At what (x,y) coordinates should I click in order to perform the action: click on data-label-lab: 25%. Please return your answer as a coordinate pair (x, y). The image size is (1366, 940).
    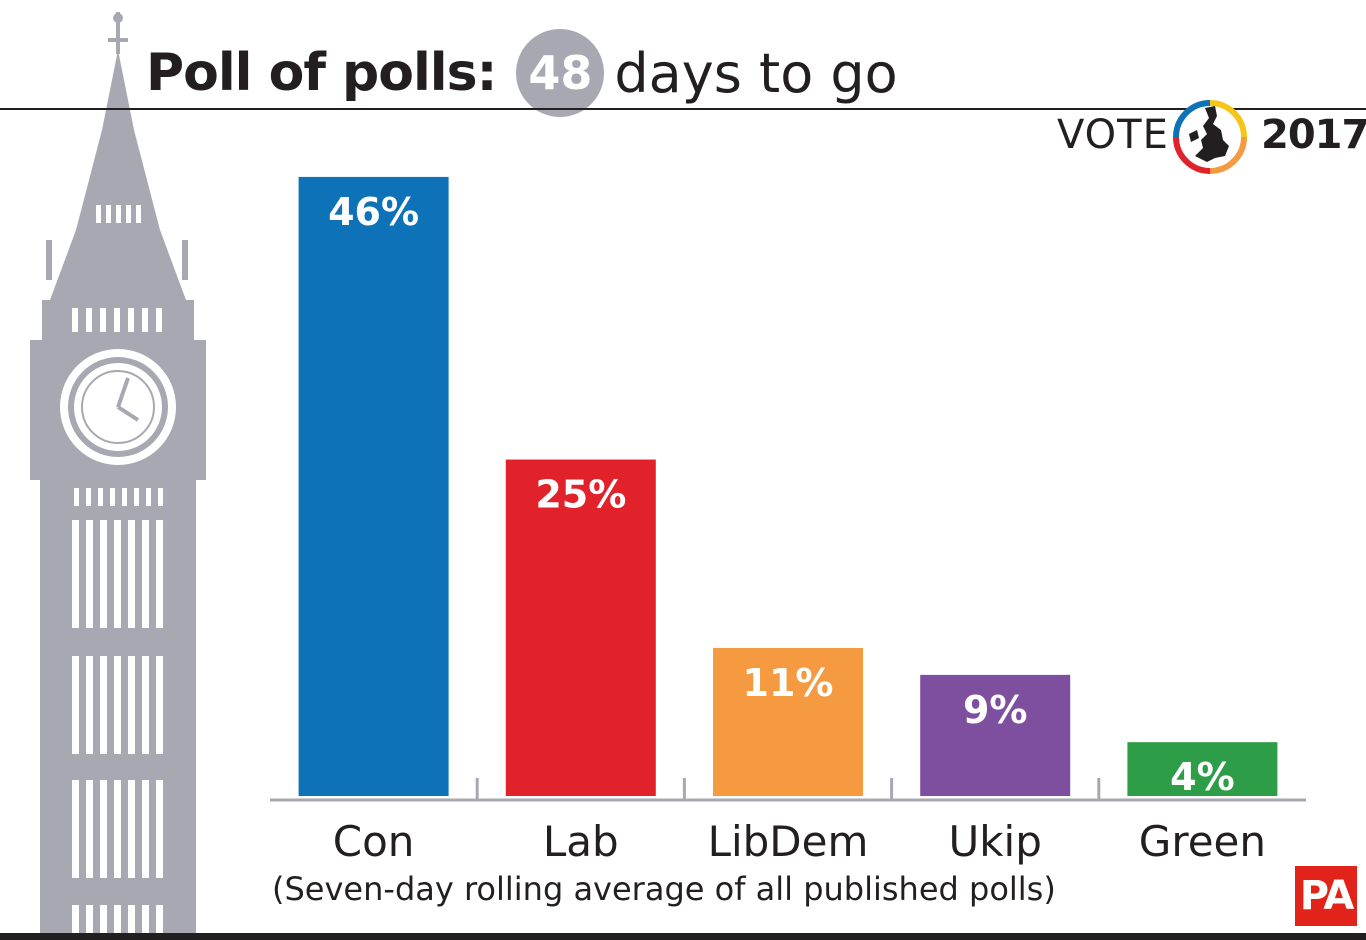
    Looking at the image, I should click on (580, 495).